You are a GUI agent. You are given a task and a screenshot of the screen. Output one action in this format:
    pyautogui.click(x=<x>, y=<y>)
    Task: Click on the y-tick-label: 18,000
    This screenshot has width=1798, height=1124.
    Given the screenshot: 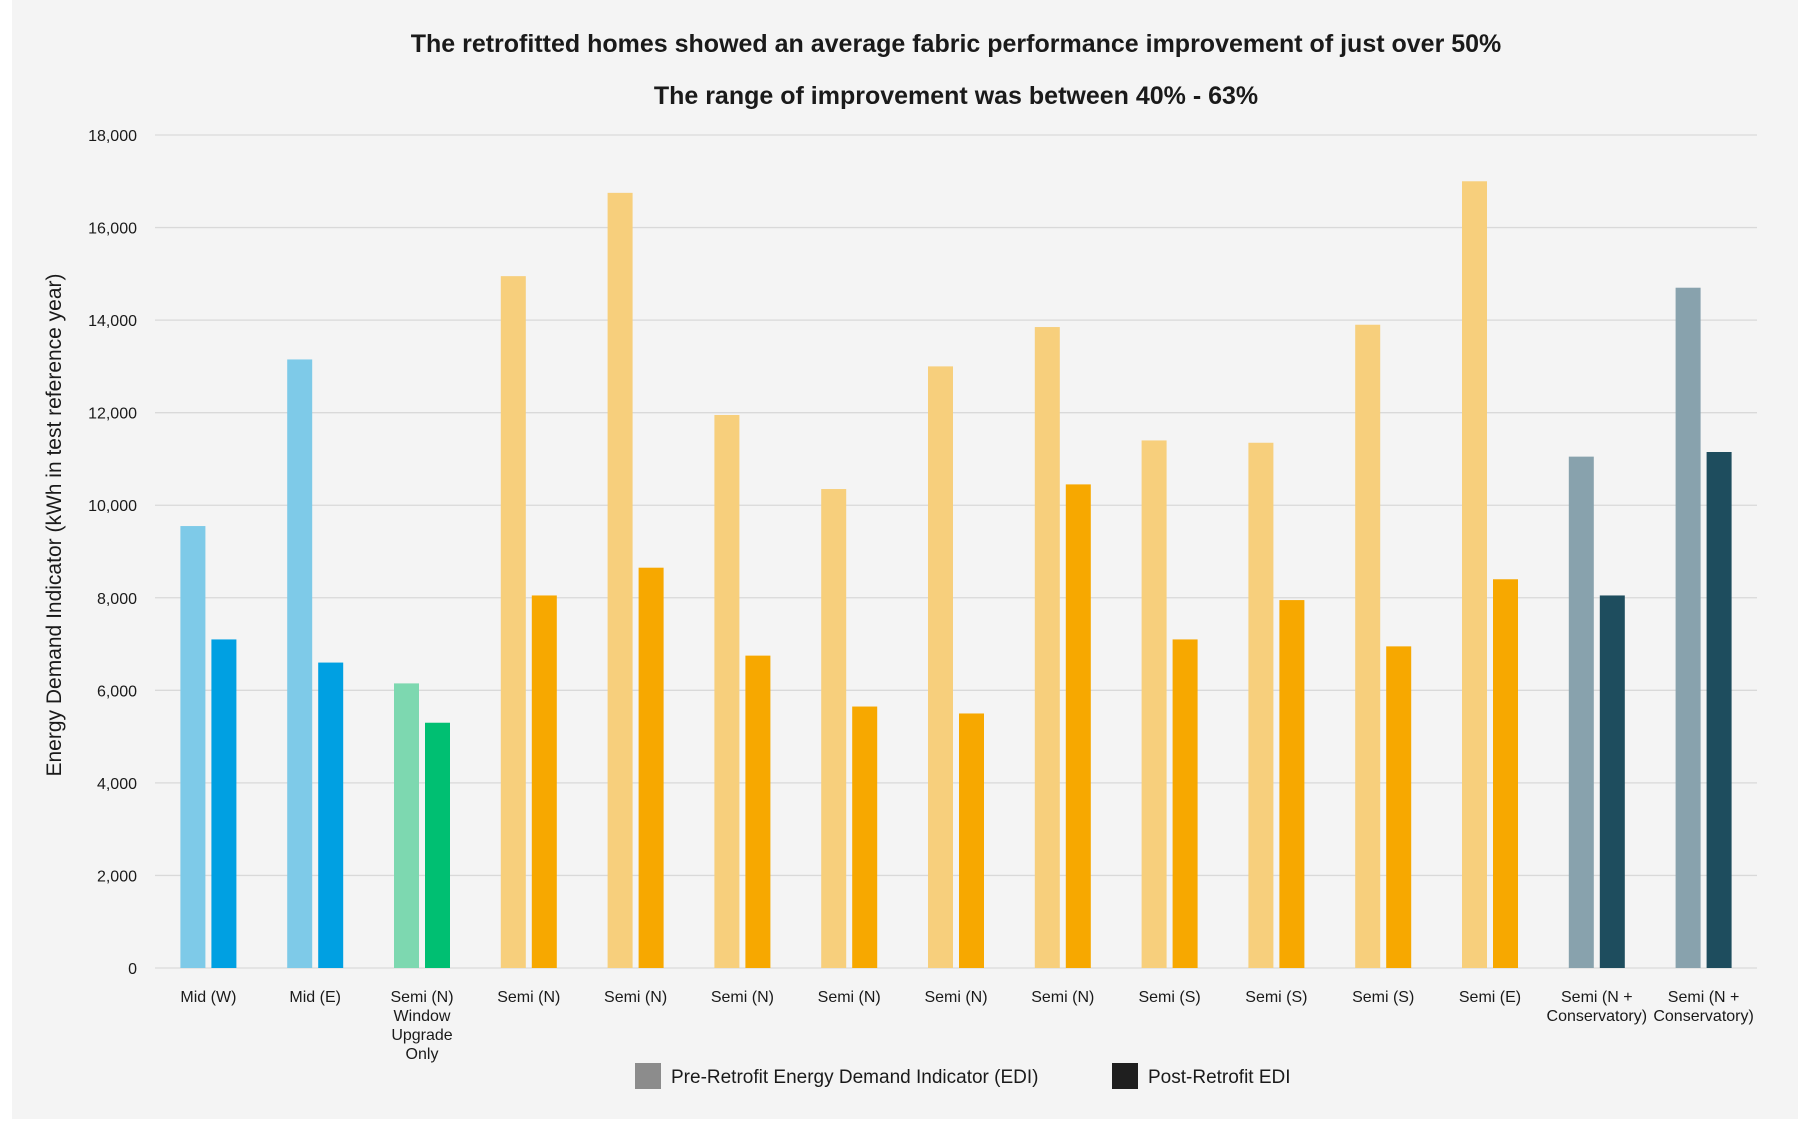 What is the action you would take?
    pyautogui.click(x=112, y=136)
    